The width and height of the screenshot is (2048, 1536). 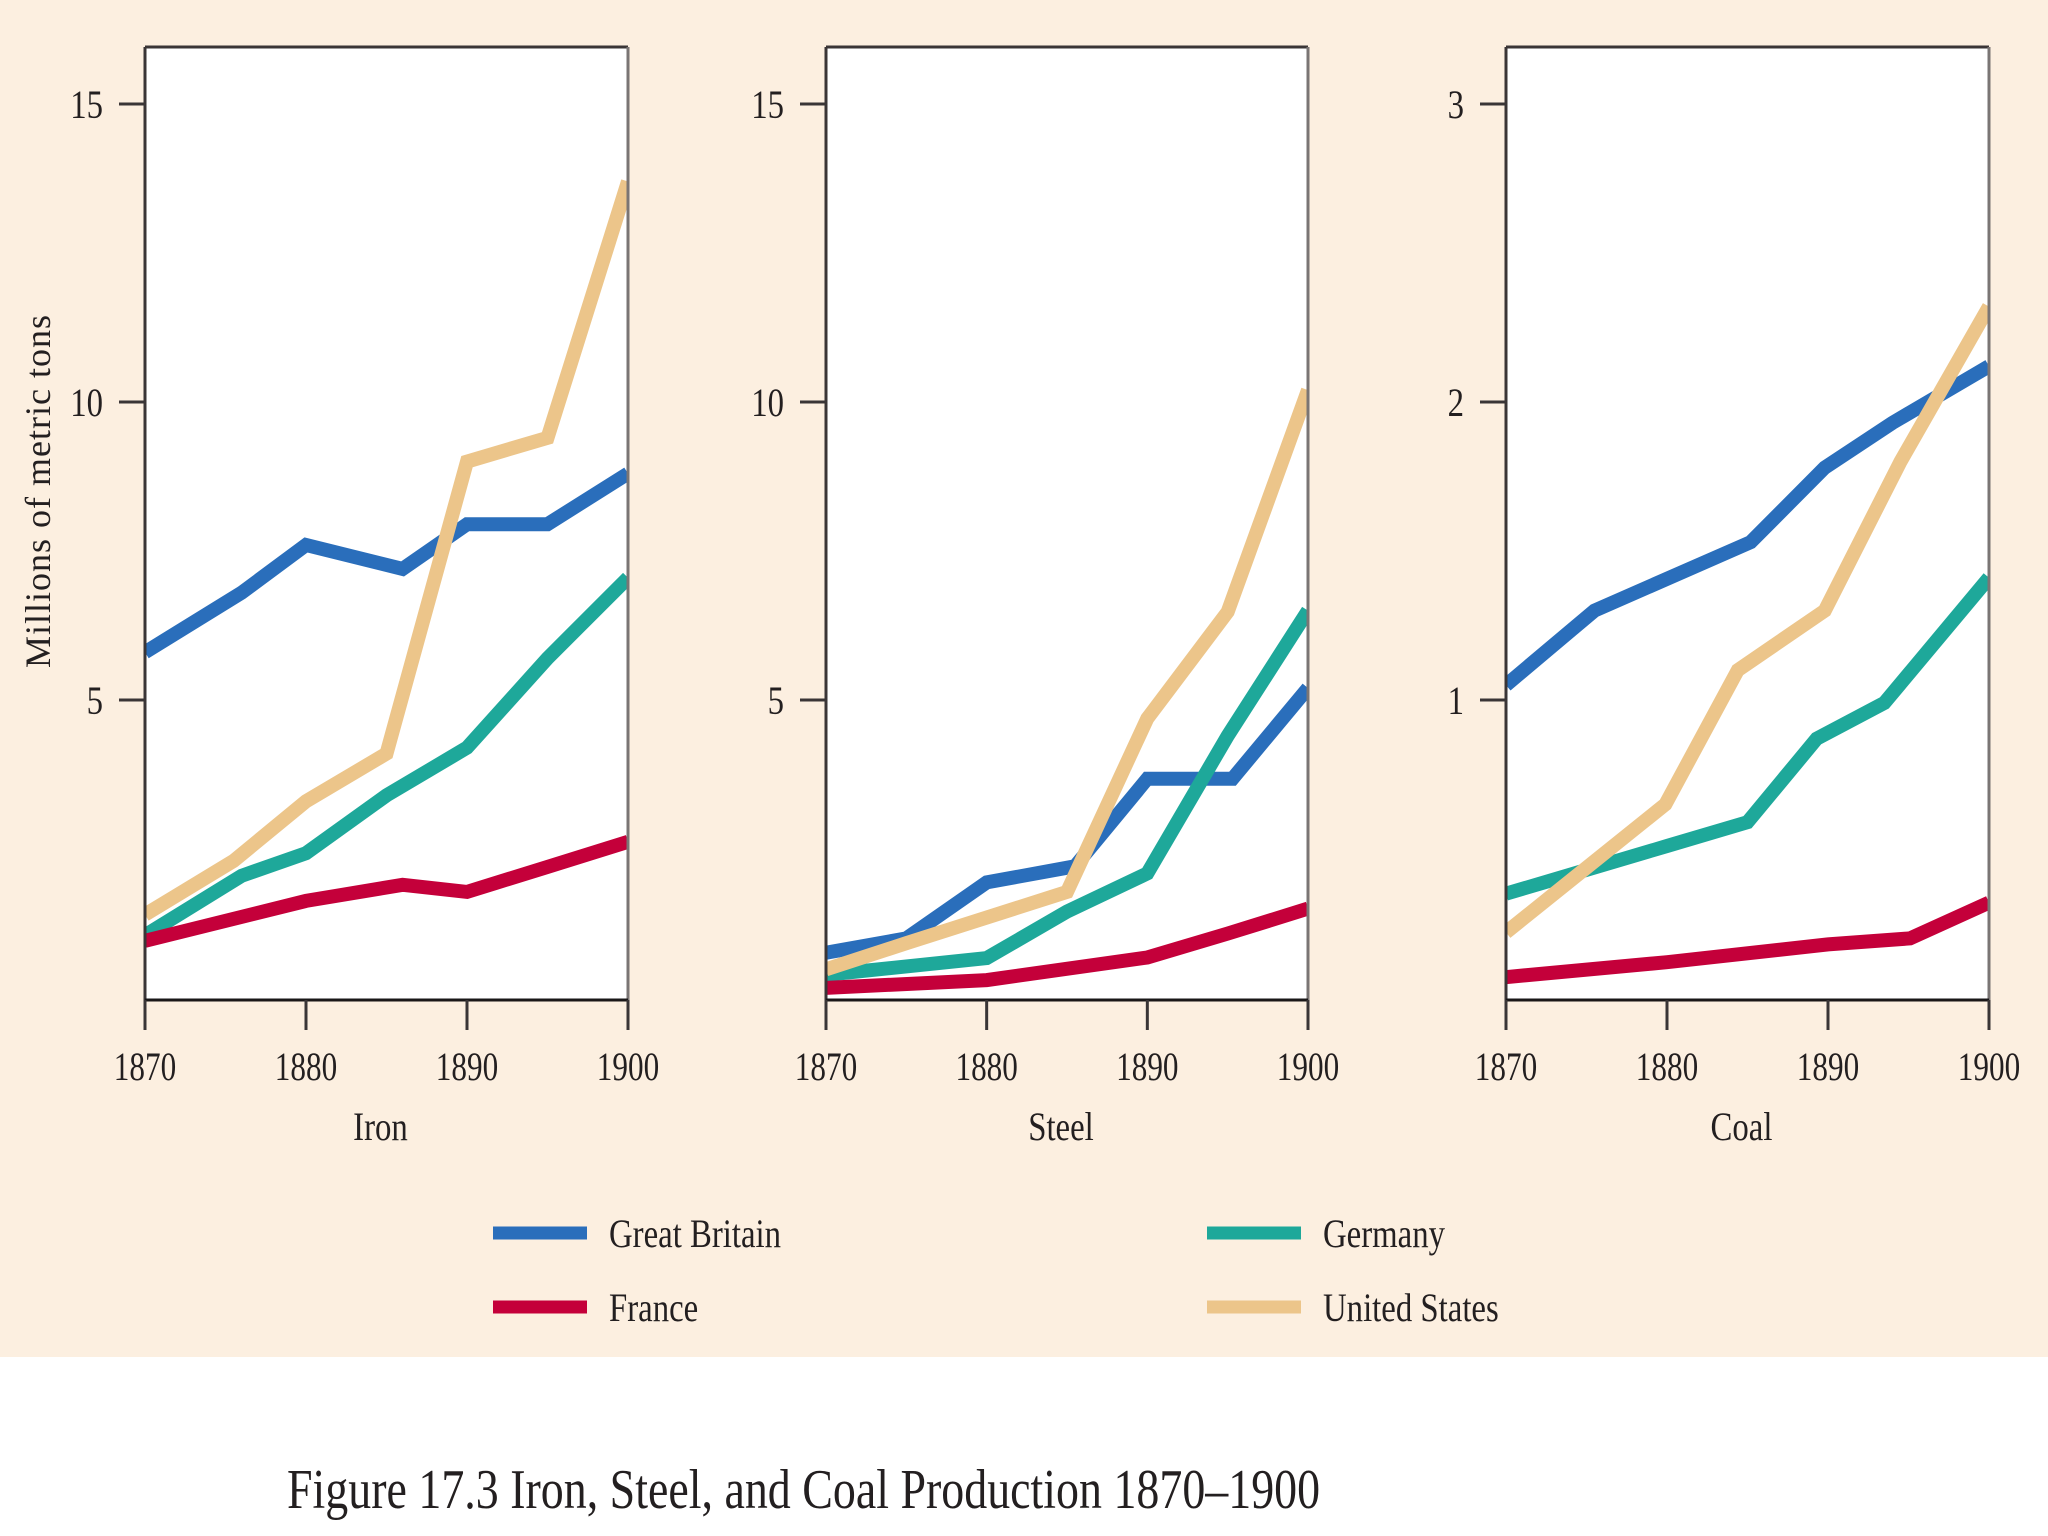 What do you see at coordinates (595, 1307) in the screenshot?
I see `legend-item-france: France` at bounding box center [595, 1307].